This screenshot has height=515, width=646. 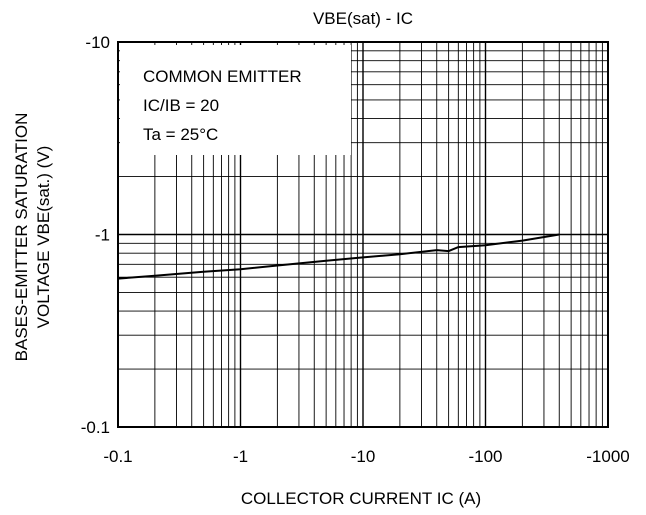 What do you see at coordinates (235, 100) in the screenshot?
I see `annotation-box` at bounding box center [235, 100].